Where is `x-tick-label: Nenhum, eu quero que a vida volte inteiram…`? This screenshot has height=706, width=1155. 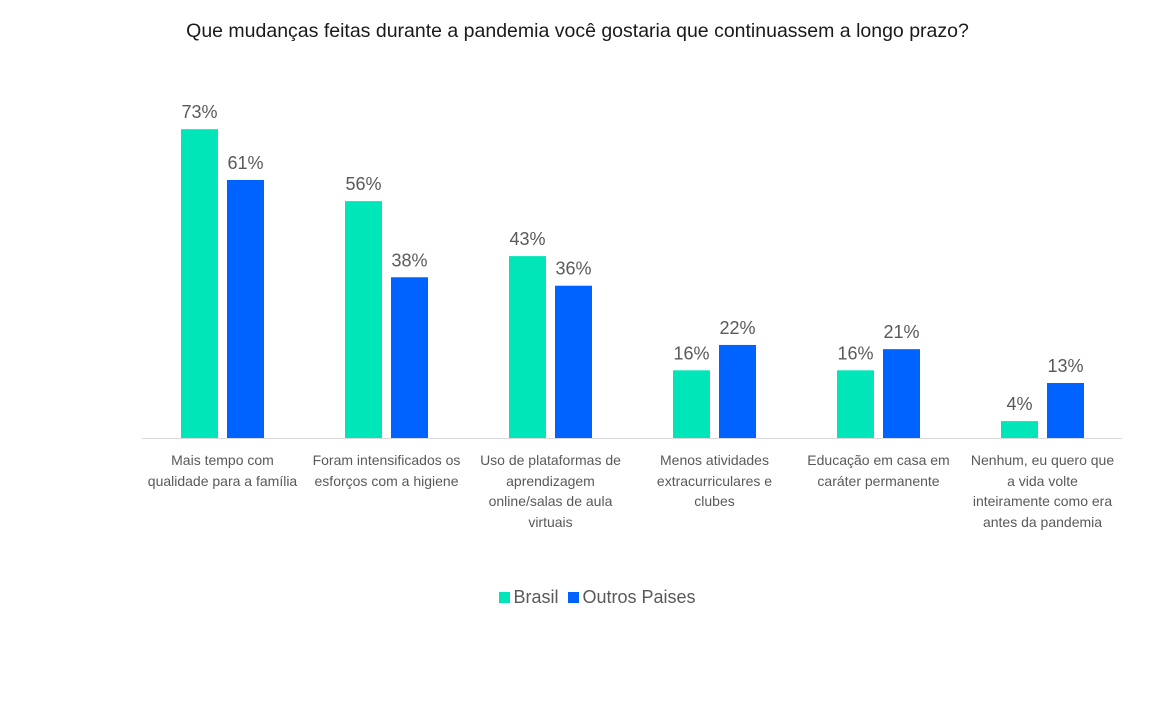 x-tick-label: Nenhum, eu quero que a vida volte inteiram… is located at coordinates (1042, 491).